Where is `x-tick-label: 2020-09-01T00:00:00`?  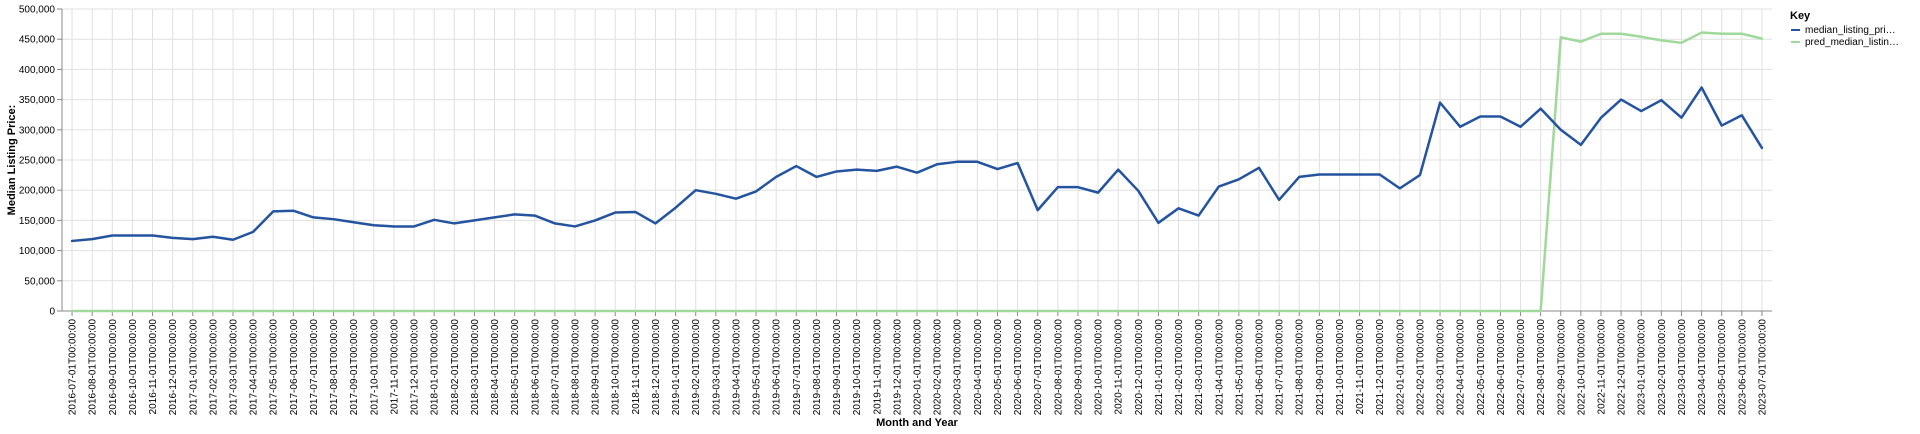 x-tick-label: 2020-09-01T00:00:00 is located at coordinates (1078, 367).